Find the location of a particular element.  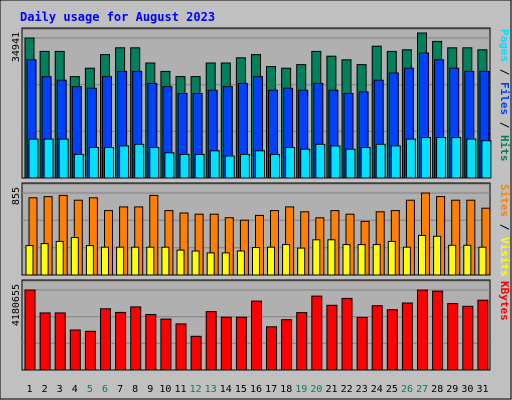

visits-sites-legend: Sites / Visits is located at coordinates (504, 230).